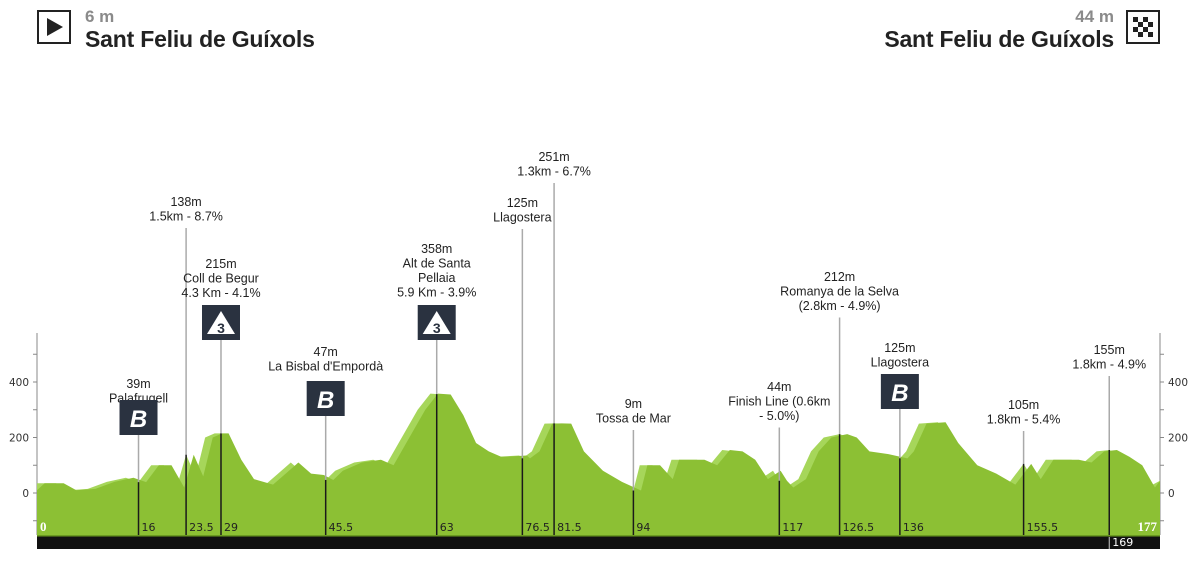 This screenshot has height=563, width=1200. I want to click on point-label: (2.8km - 4.9%), so click(840, 306).